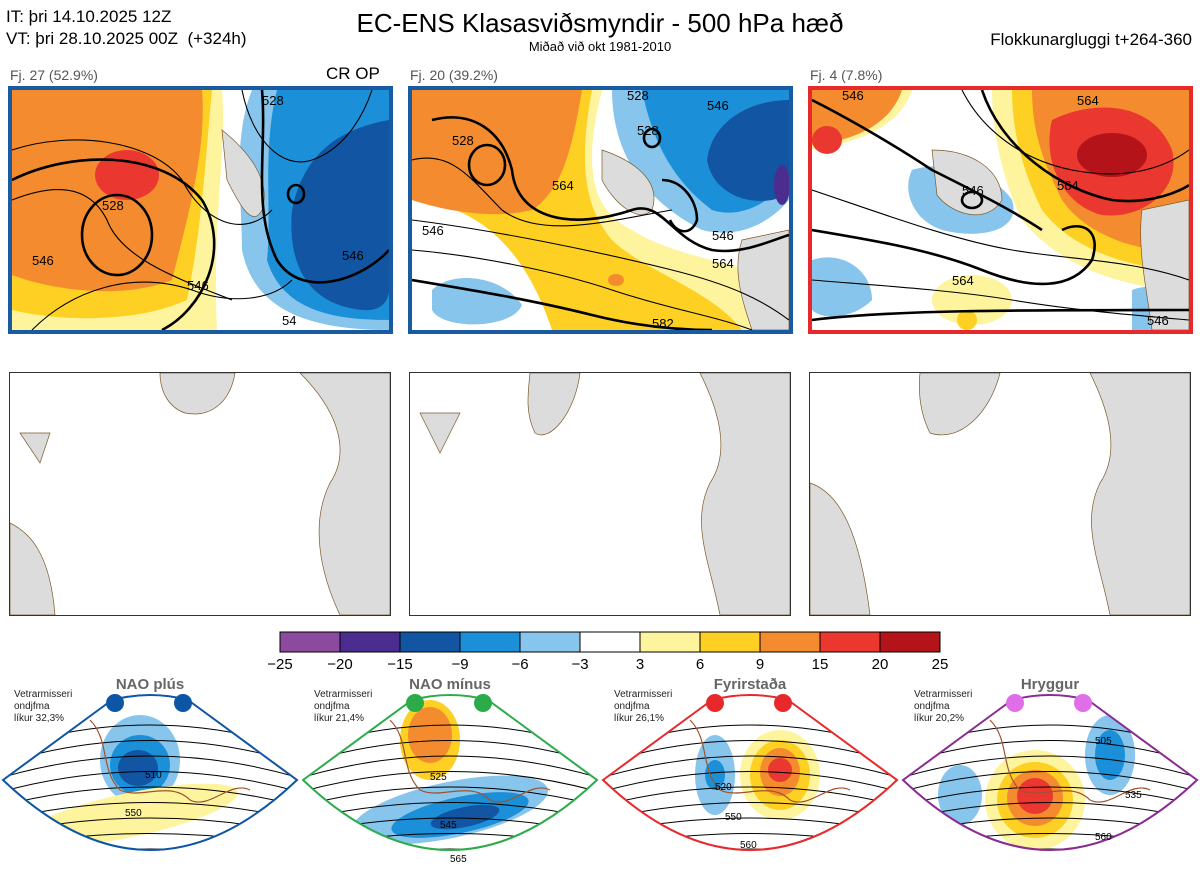 The image size is (1200, 871). Describe the element at coordinates (600, 23) in the screenshot. I see `page-title: EC-ENS Klasasviðsmyndir - 500 hPa hæð` at that location.